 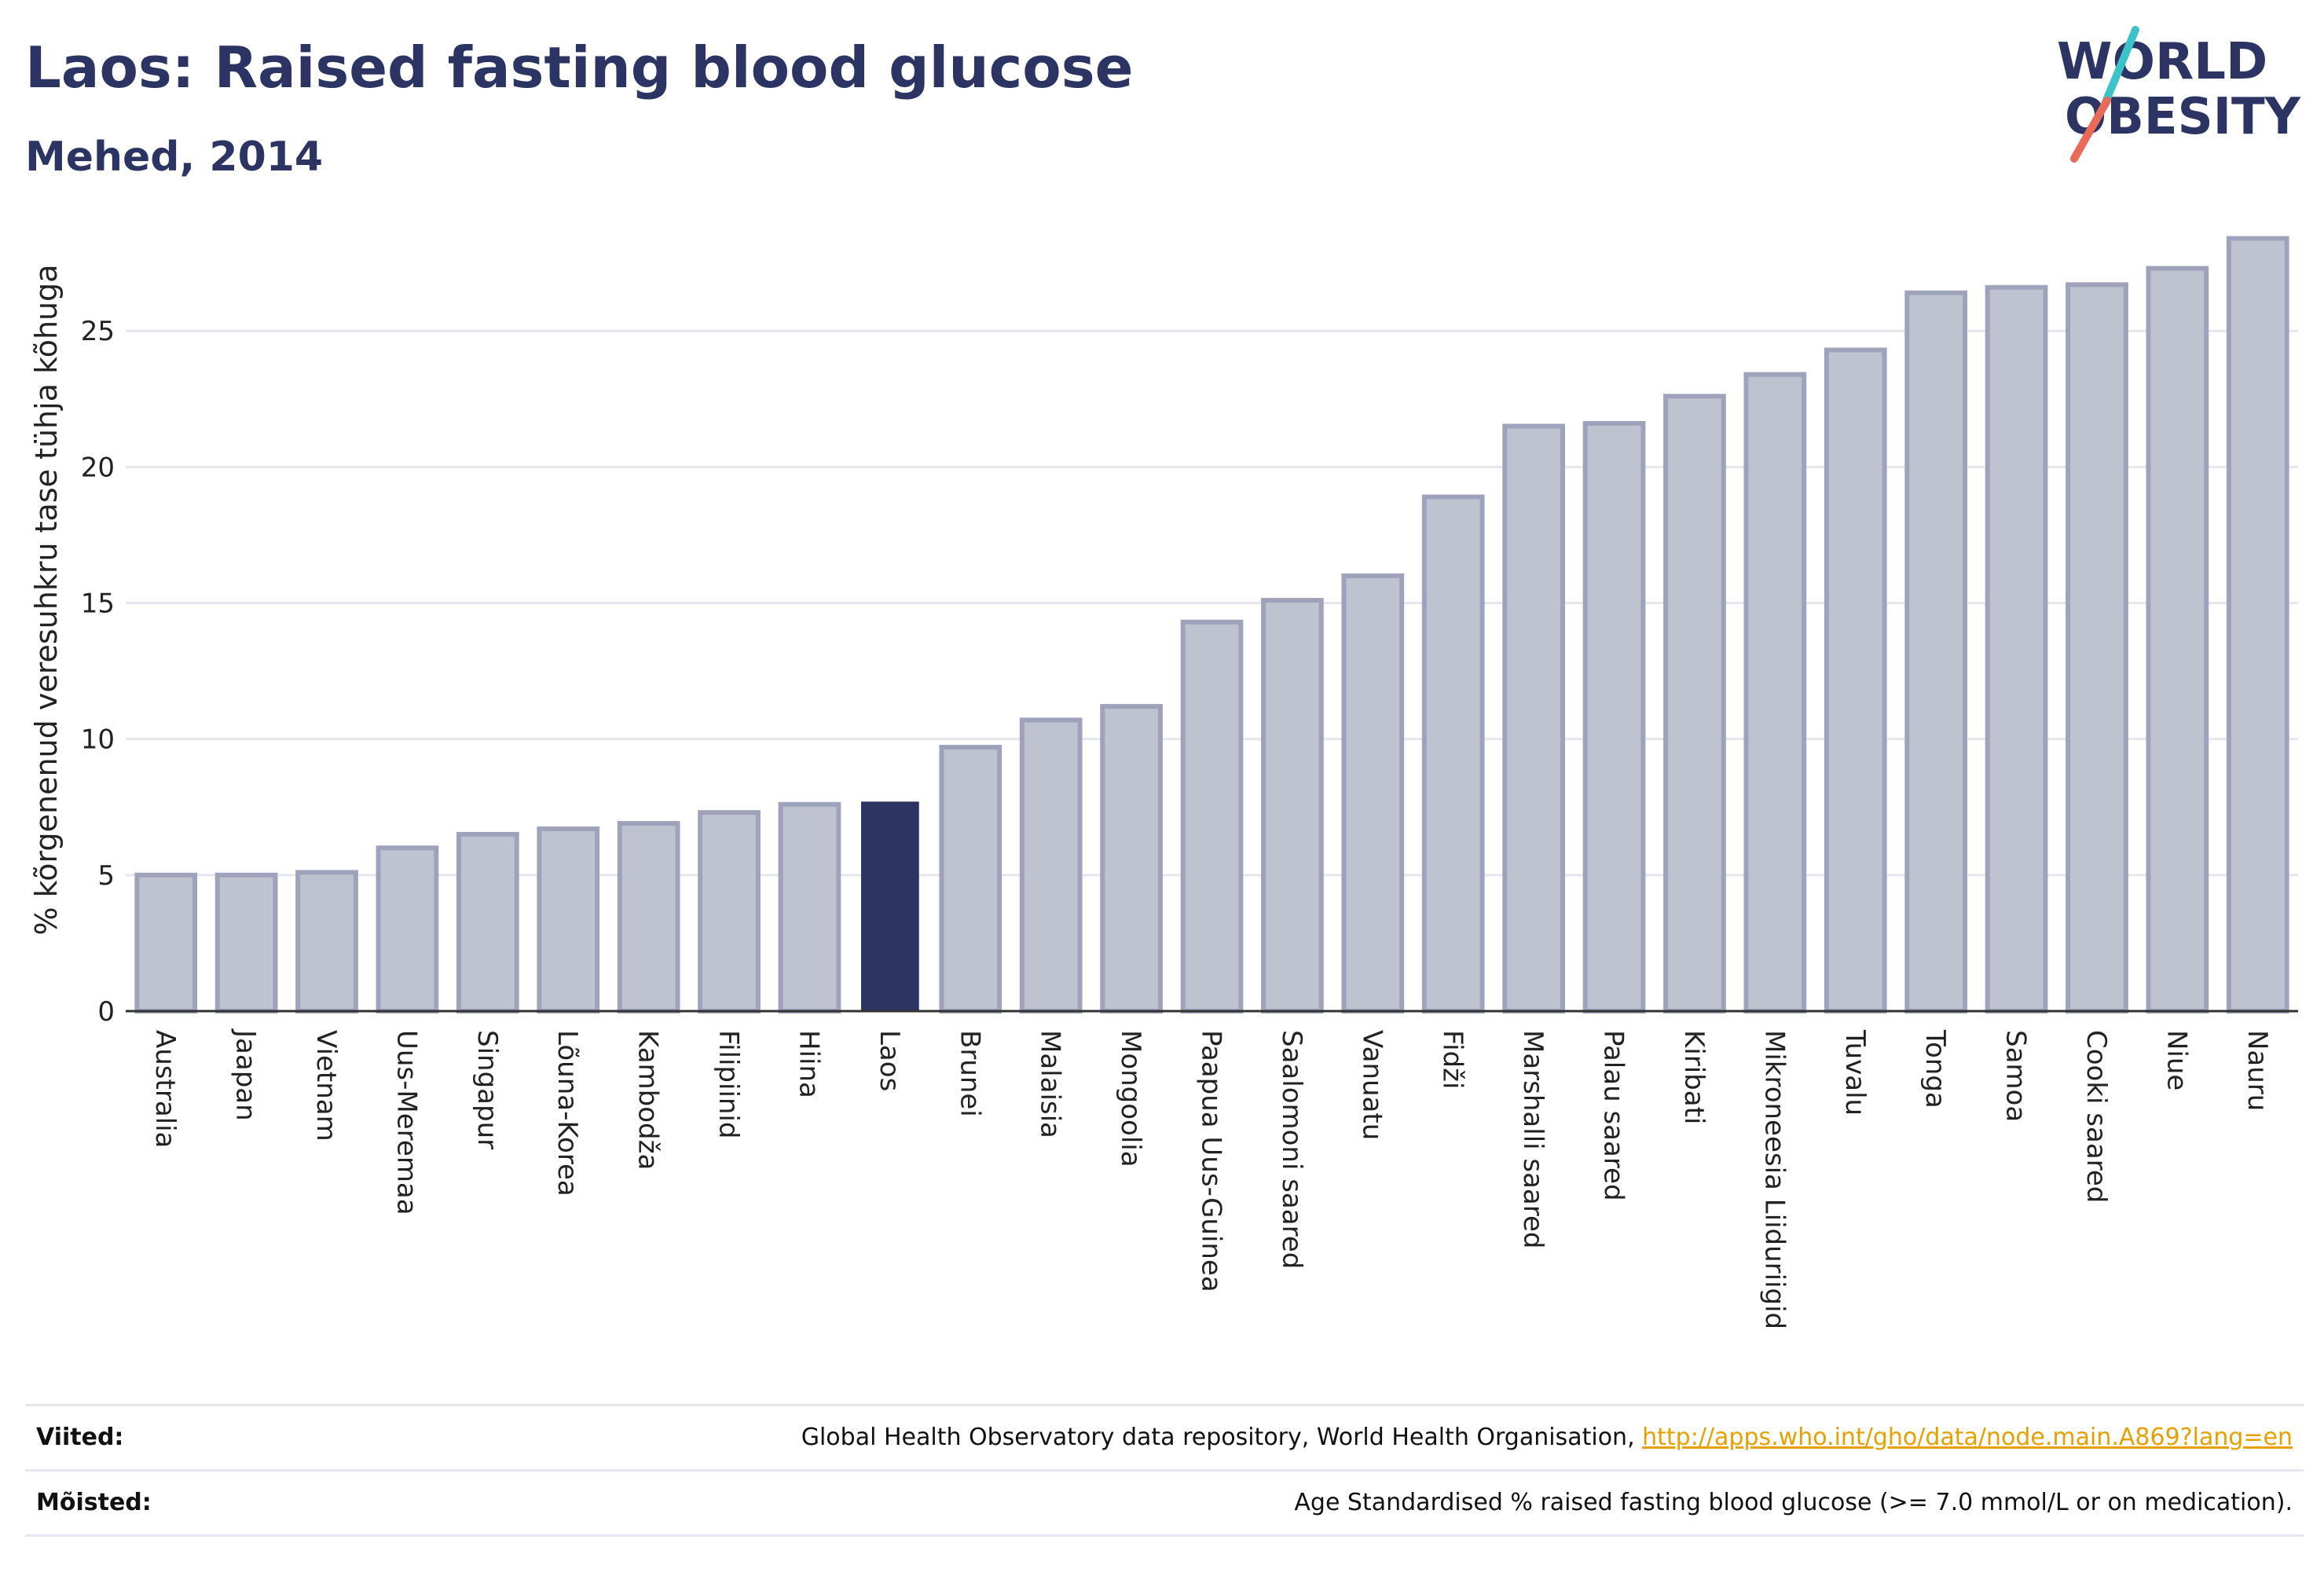 I want to click on bar-vanuatu, so click(x=1373, y=793).